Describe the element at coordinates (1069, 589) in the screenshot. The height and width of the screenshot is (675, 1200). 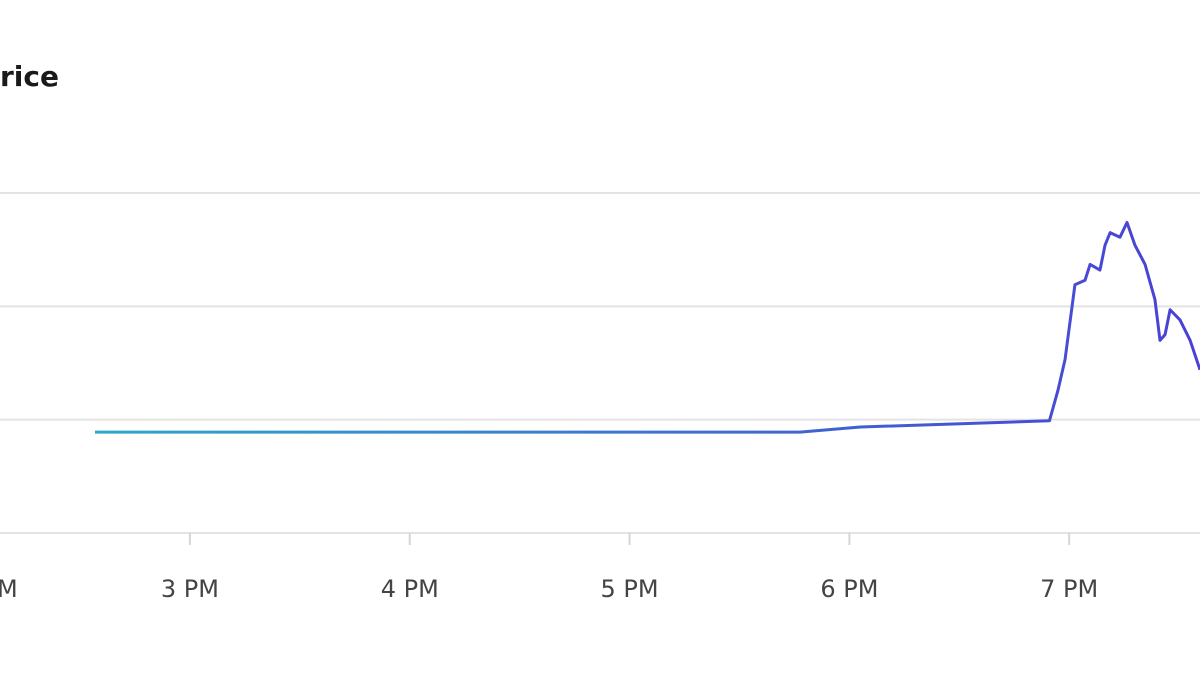
I see `x-tick-label: 7 PM` at that location.